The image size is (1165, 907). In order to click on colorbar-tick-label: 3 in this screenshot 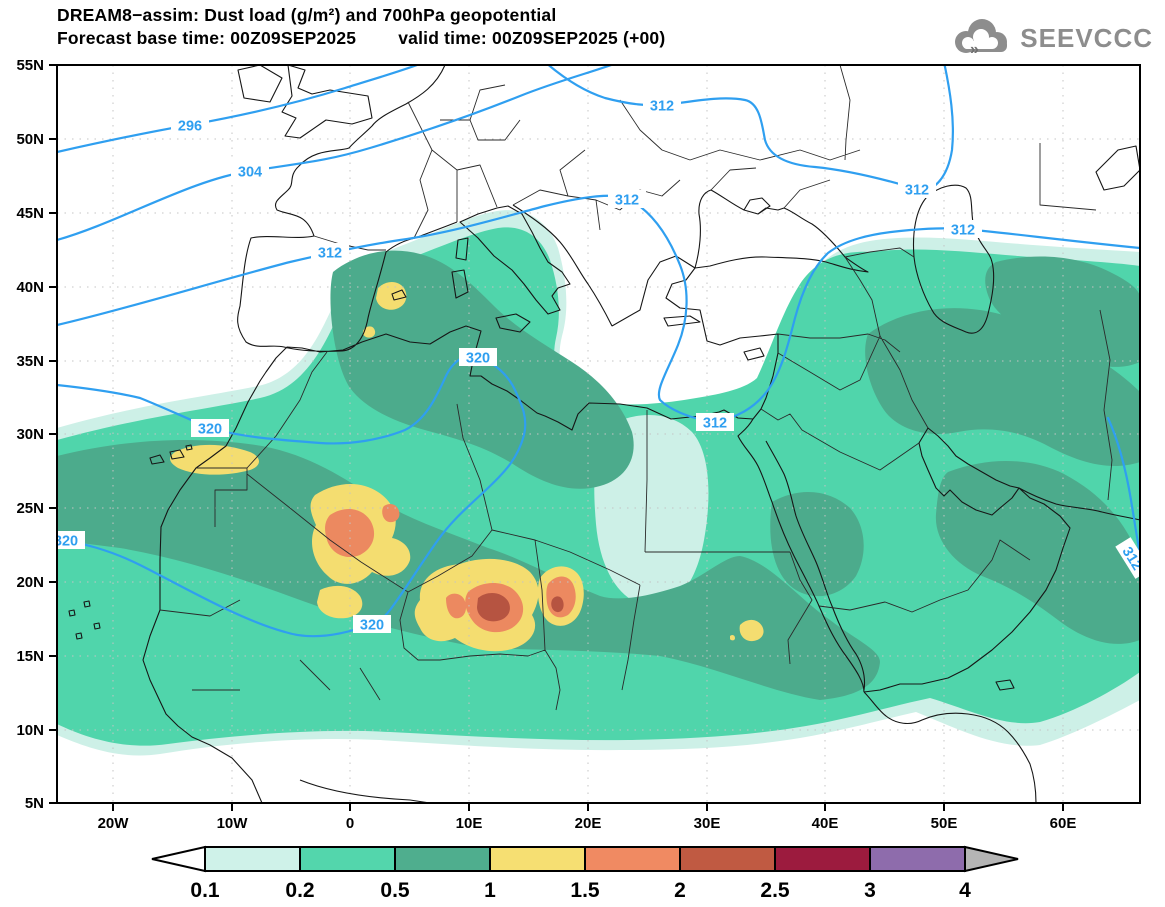, I will do `click(870, 890)`.